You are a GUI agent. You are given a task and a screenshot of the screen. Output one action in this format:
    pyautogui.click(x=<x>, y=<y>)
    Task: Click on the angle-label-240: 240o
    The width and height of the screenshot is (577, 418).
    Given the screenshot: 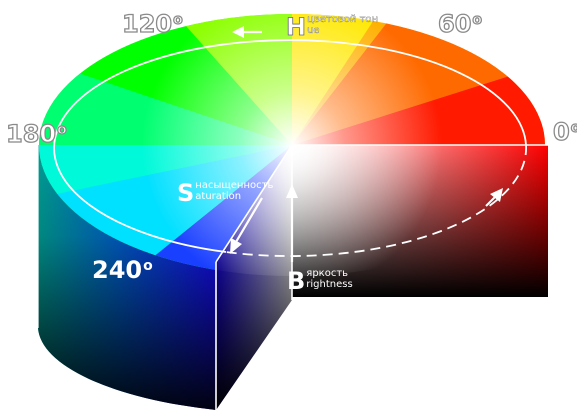 What is the action you would take?
    pyautogui.click(x=122, y=270)
    